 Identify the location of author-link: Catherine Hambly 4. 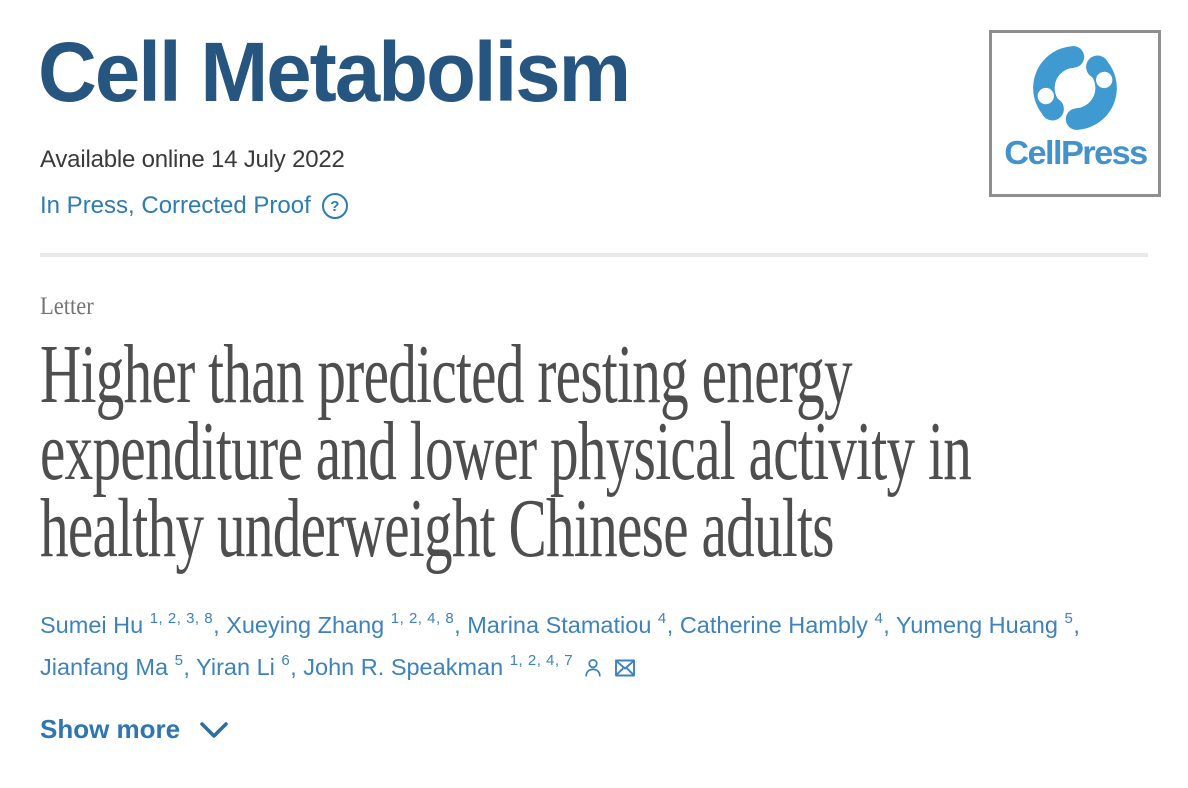
(781, 624).